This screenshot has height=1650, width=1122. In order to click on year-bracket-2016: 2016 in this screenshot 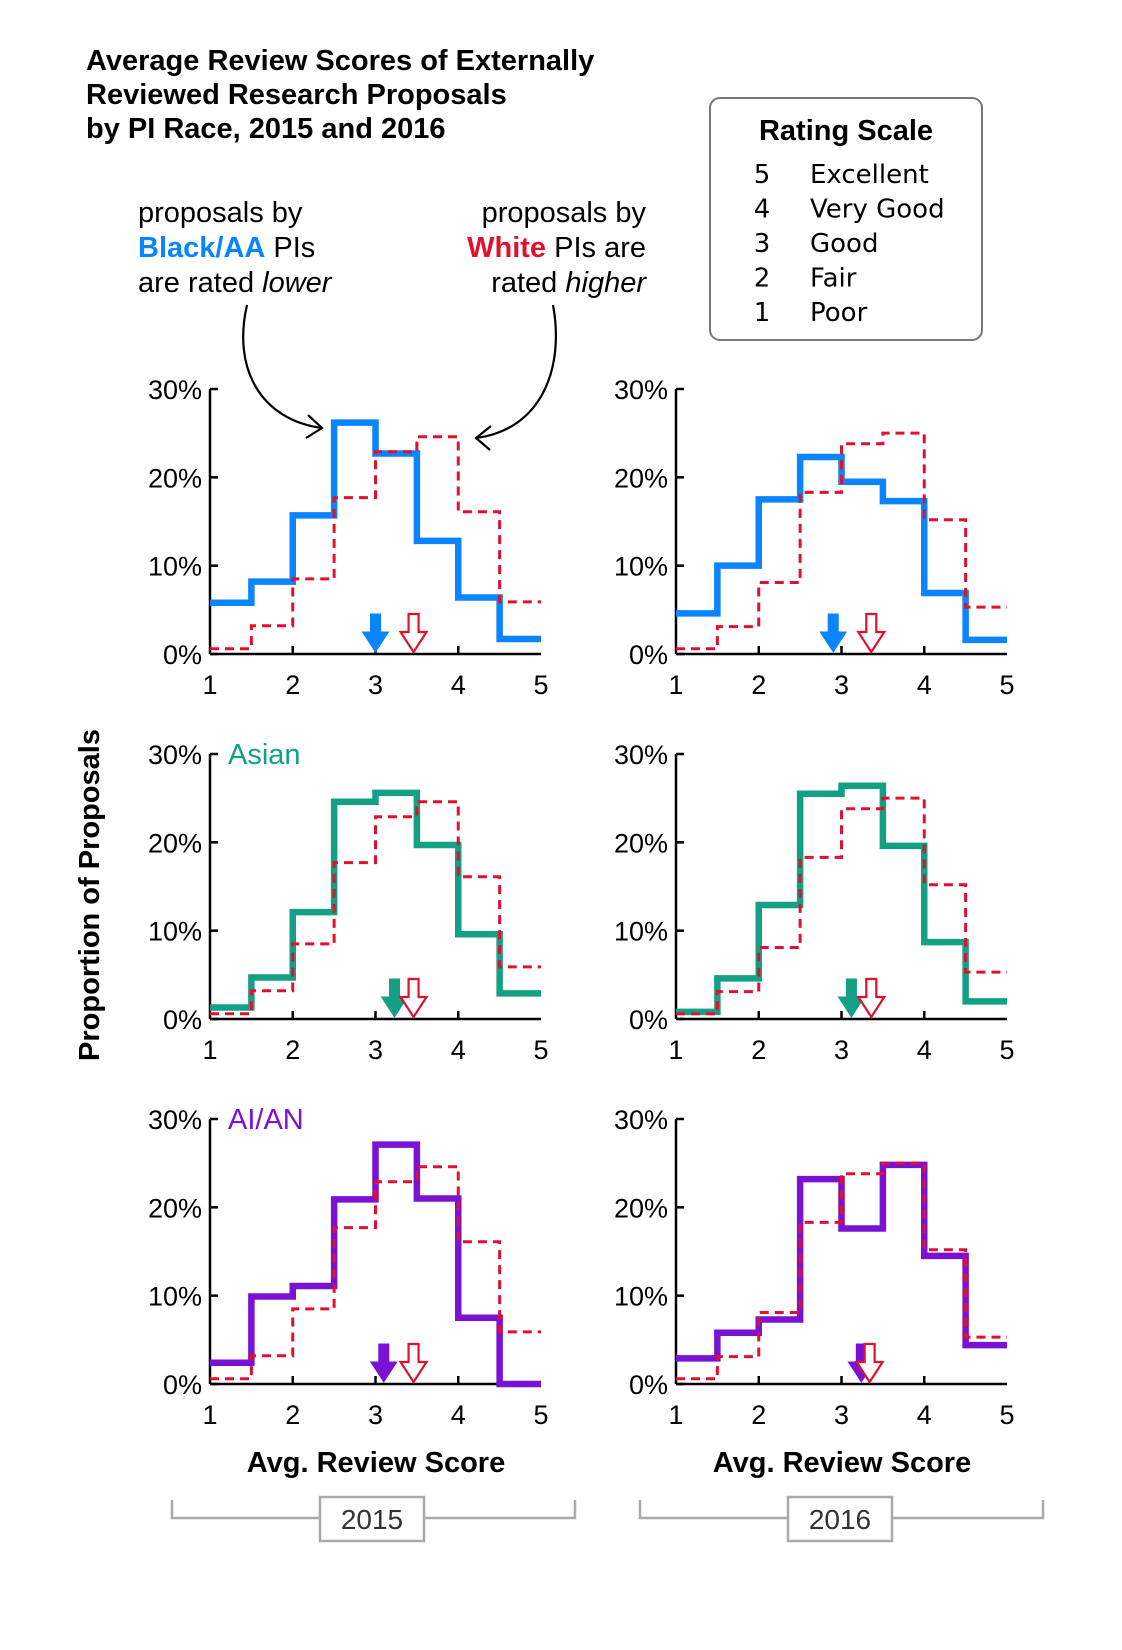, I will do `click(841, 1519)`.